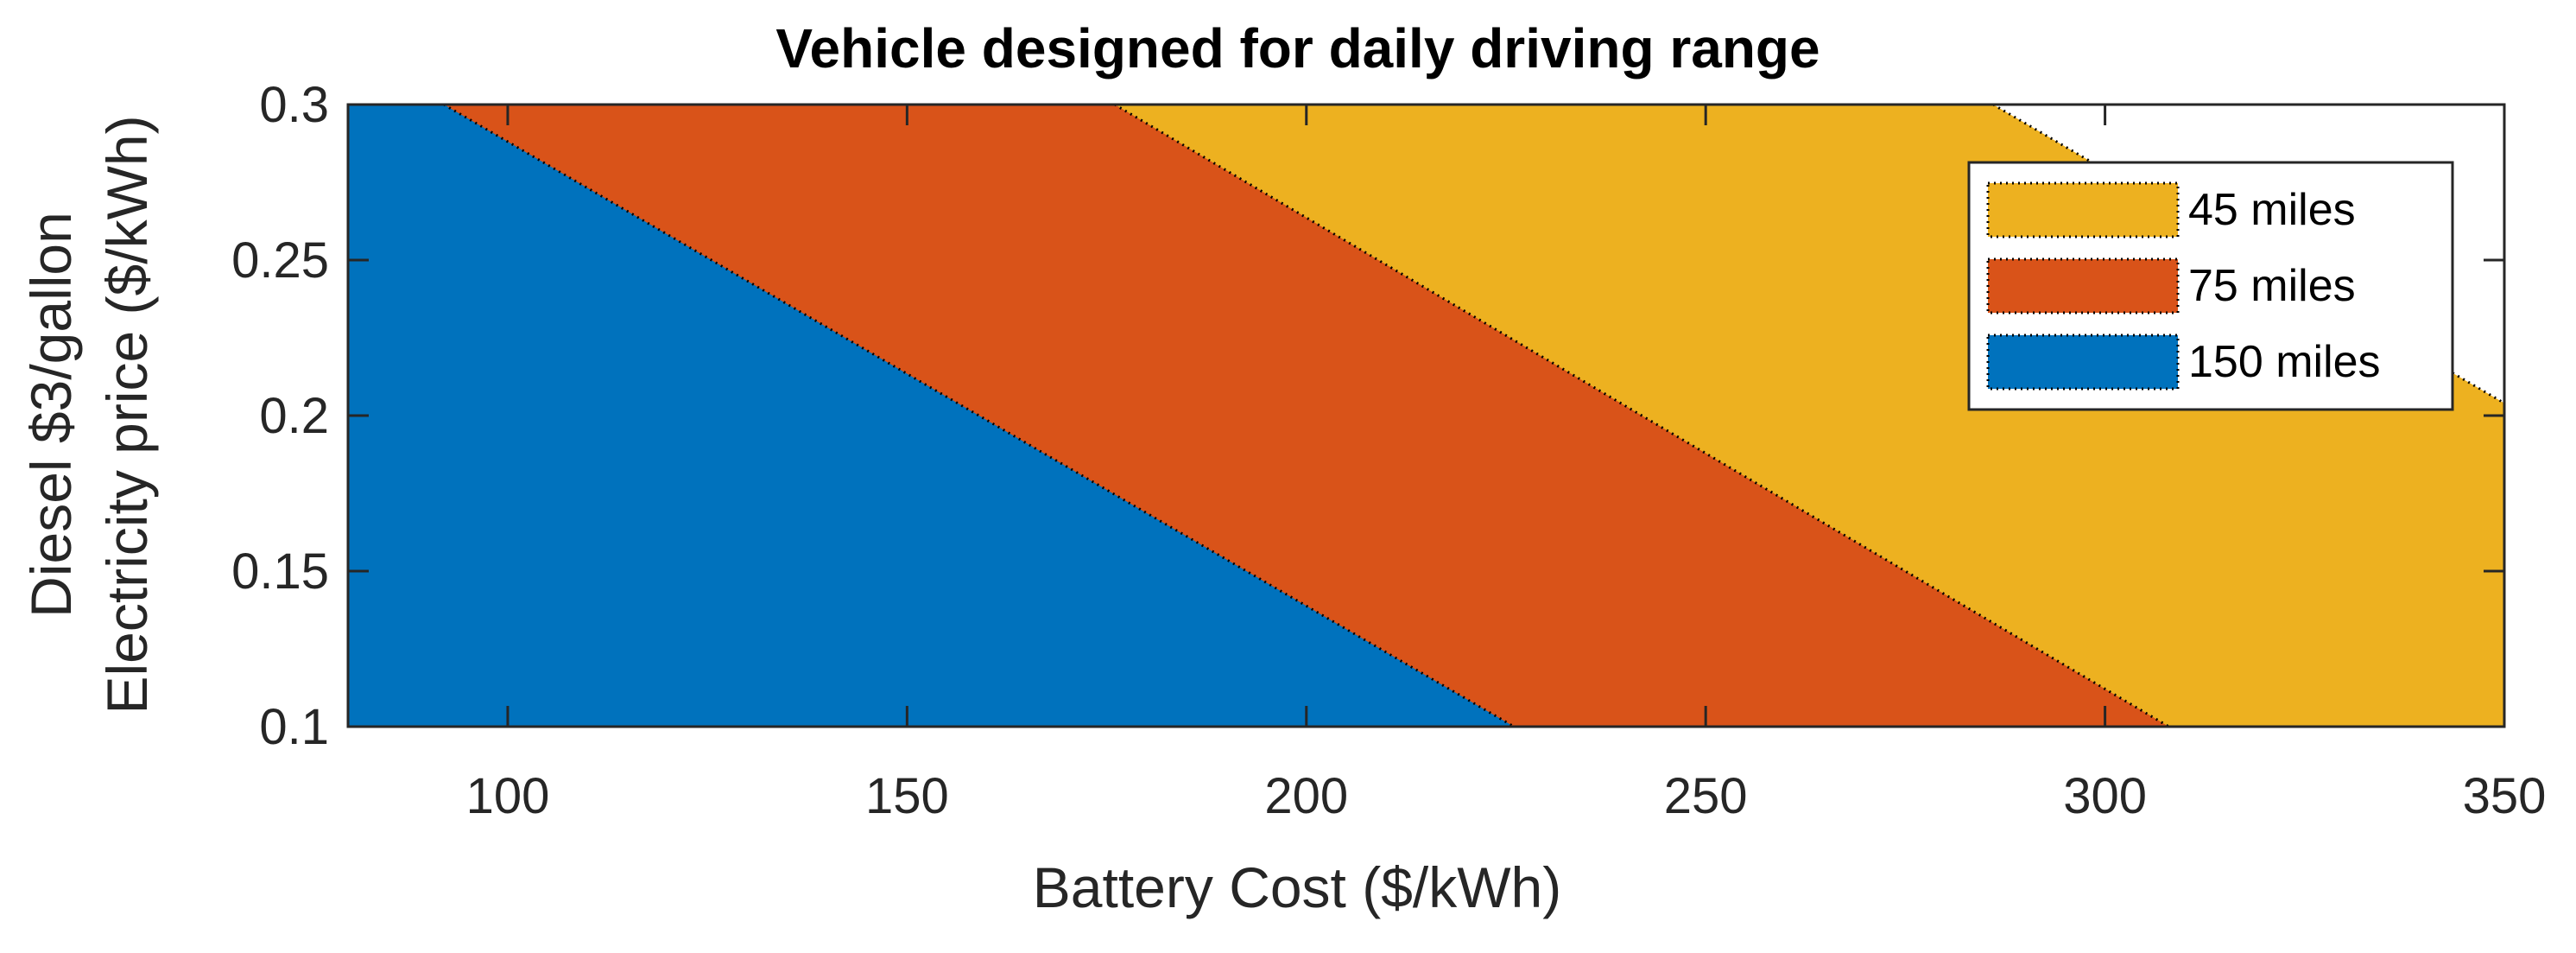  What do you see at coordinates (2105, 796) in the screenshot?
I see `x-tick-label: 300` at bounding box center [2105, 796].